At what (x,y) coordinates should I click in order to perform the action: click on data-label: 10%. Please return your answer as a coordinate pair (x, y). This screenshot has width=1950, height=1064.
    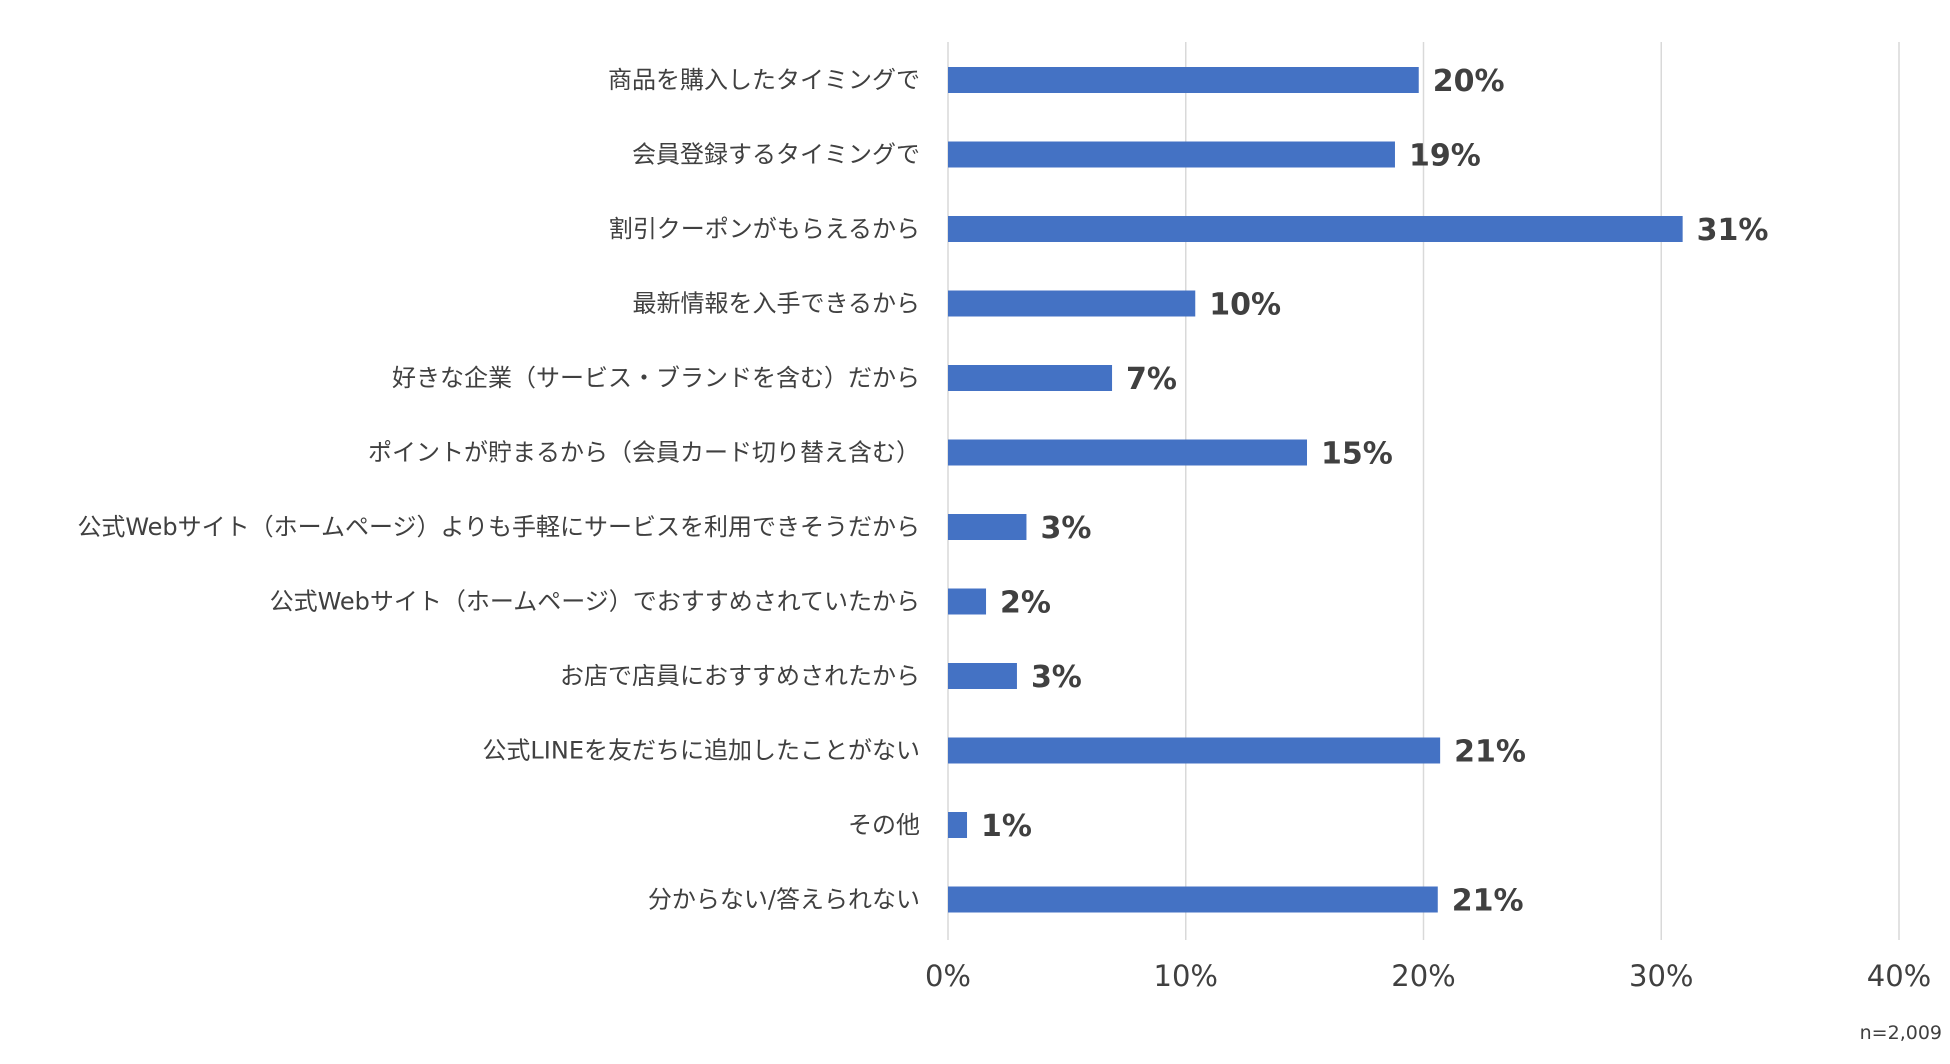
    Looking at the image, I should click on (1245, 305).